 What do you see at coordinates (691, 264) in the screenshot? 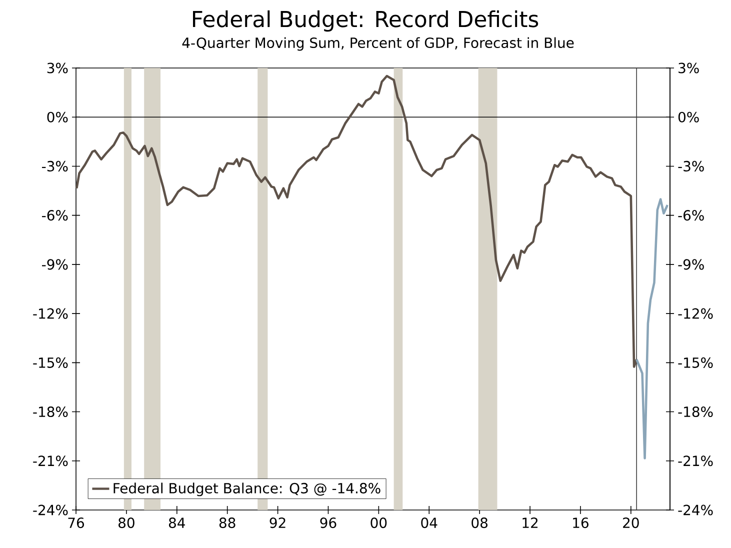
I see `y2-tick-label: -9%` at bounding box center [691, 264].